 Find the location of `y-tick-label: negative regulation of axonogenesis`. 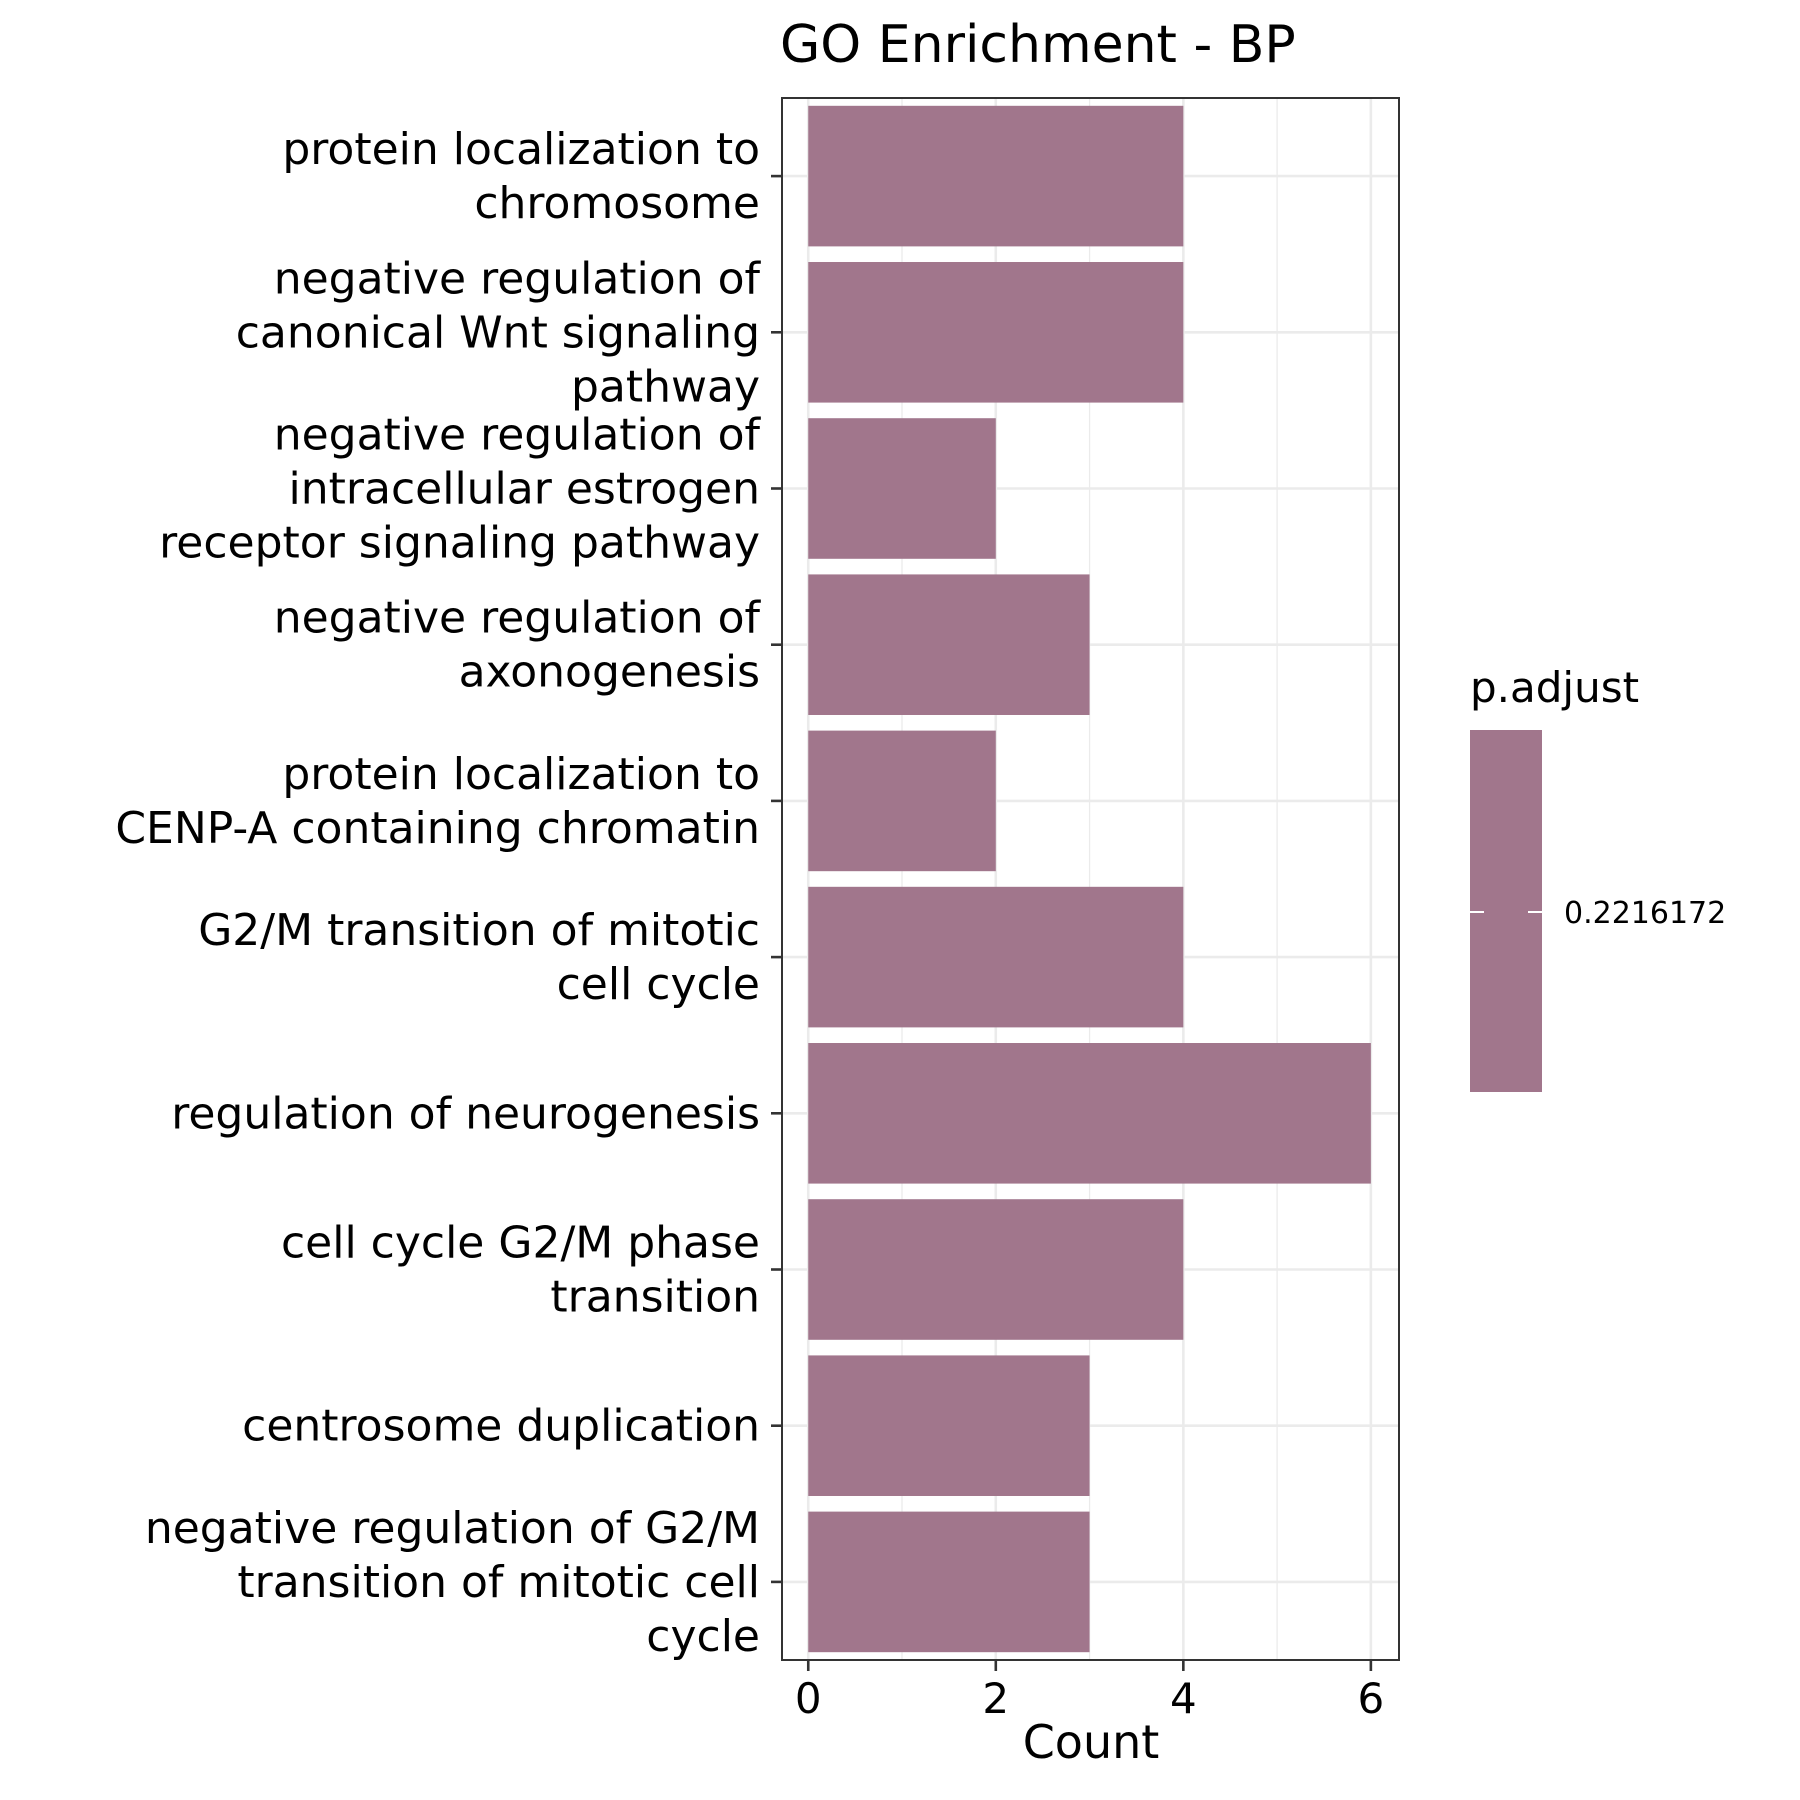

y-tick-label: negative regulation of axonogenesis is located at coordinates (518, 645).